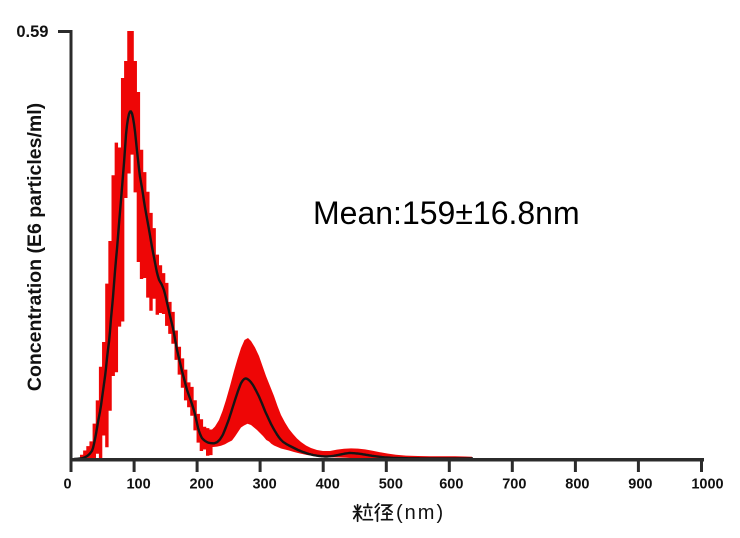  What do you see at coordinates (420, 513) in the screenshot?
I see `svg-text: (nm)` at bounding box center [420, 513].